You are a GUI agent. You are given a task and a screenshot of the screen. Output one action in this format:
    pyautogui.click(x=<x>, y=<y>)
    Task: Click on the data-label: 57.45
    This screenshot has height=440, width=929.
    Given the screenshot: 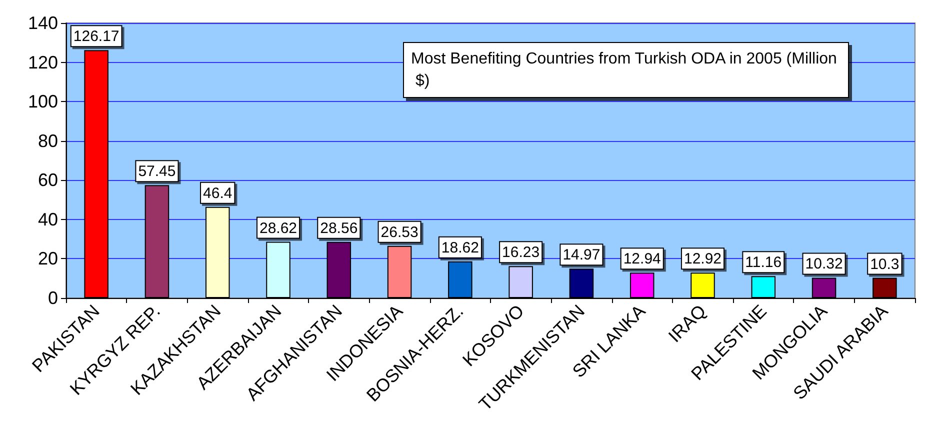 What is the action you would take?
    pyautogui.click(x=157, y=171)
    